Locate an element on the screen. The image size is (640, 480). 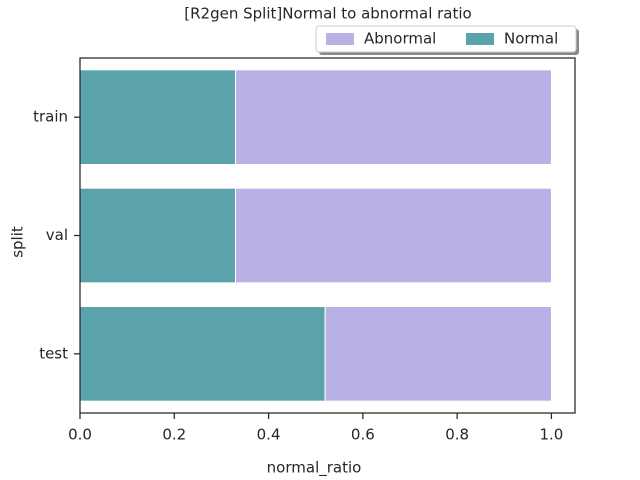
x-tick-label: 0.6 is located at coordinates (363, 435).